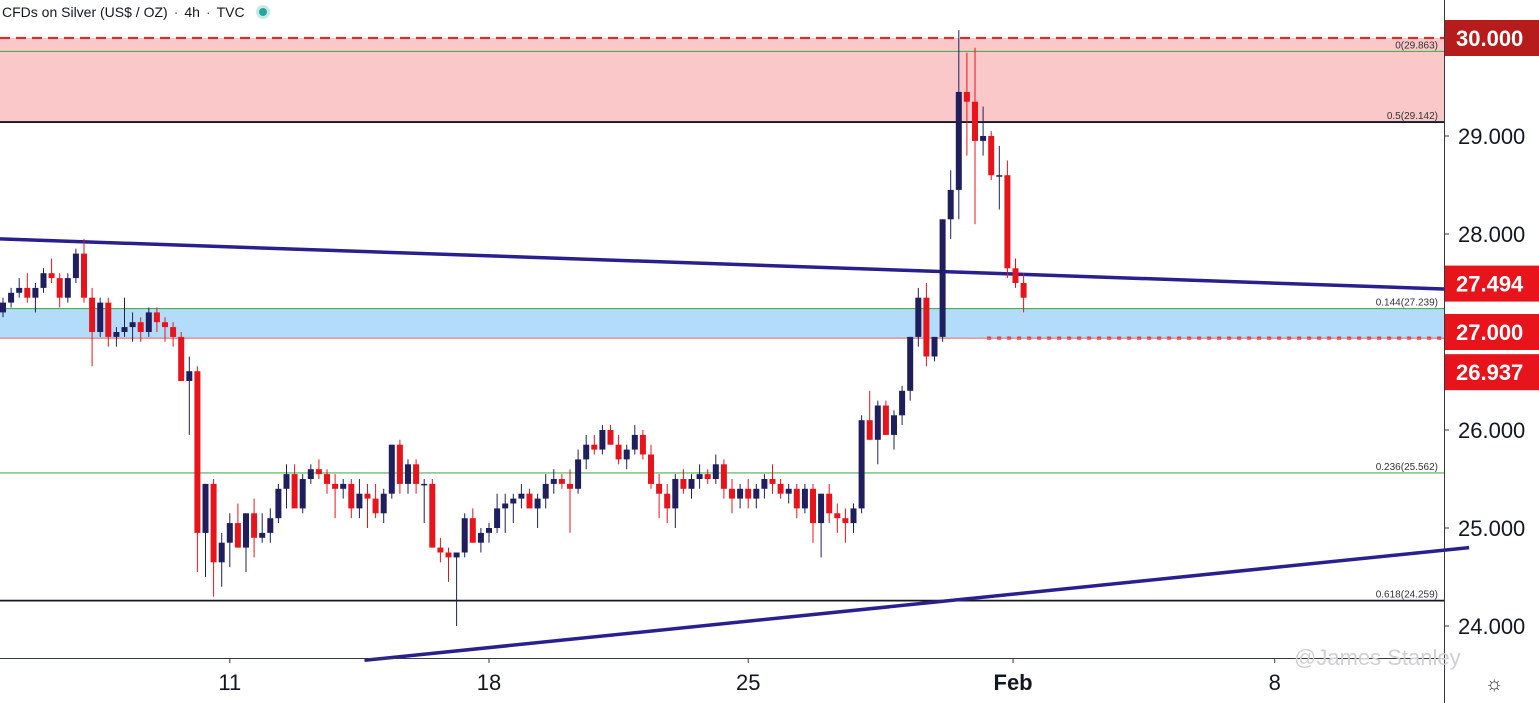  I want to click on interval-label: 4h, so click(192, 12).